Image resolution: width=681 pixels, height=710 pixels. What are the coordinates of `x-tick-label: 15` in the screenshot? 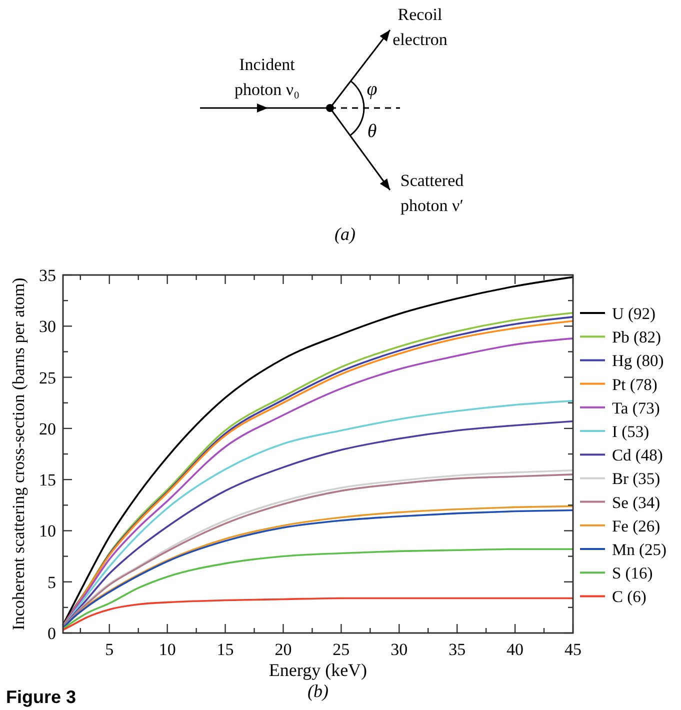 It's located at (225, 649).